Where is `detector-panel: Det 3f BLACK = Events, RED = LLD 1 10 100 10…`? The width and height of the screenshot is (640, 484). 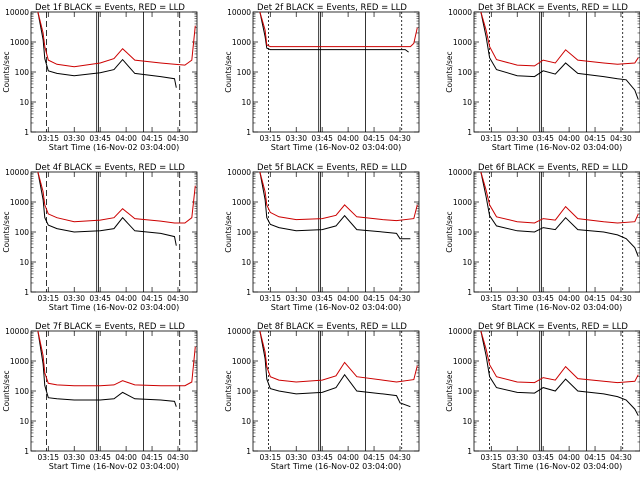 detector-panel: Det 3f BLACK = Events, RED = LLD 1 10 100 10… is located at coordinates (542, 77).